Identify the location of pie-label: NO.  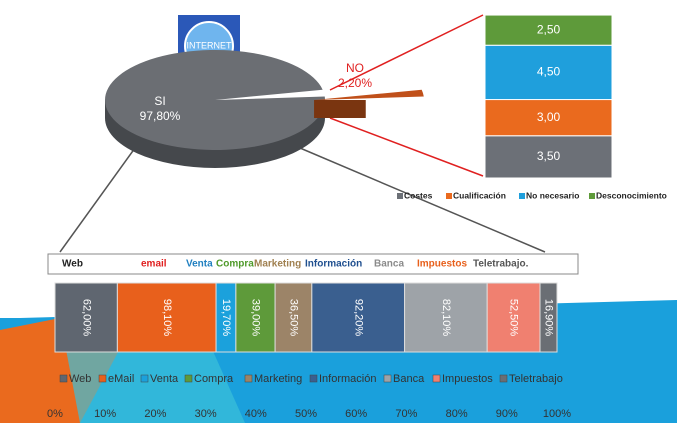
(355, 68).